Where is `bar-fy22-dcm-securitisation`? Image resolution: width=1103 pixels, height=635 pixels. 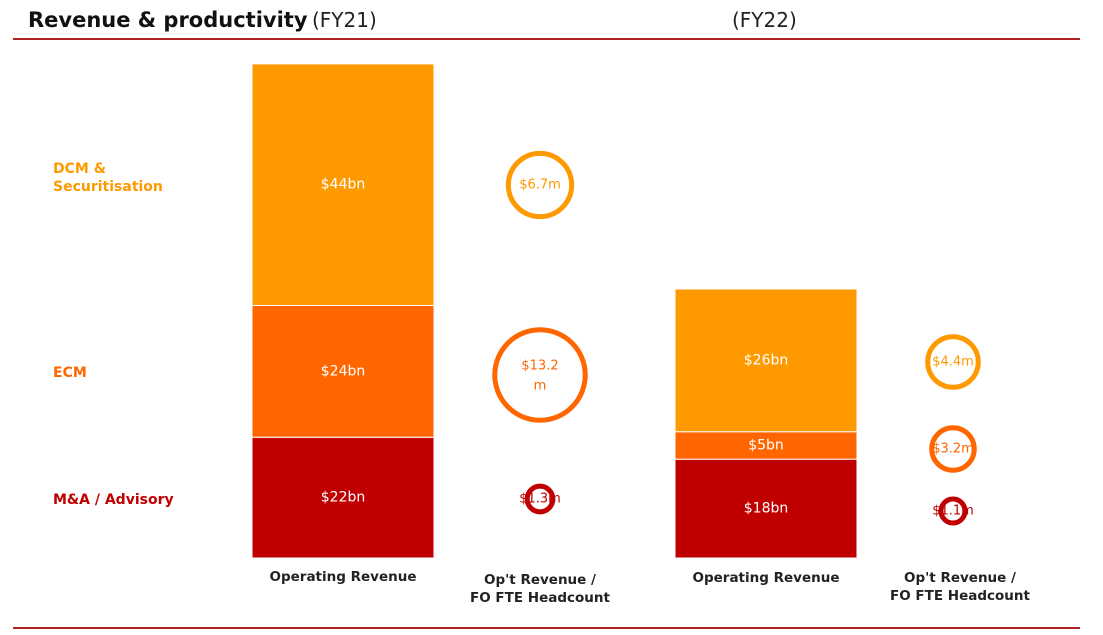
bar-fy22-dcm-securitisation is located at coordinates (766, 360).